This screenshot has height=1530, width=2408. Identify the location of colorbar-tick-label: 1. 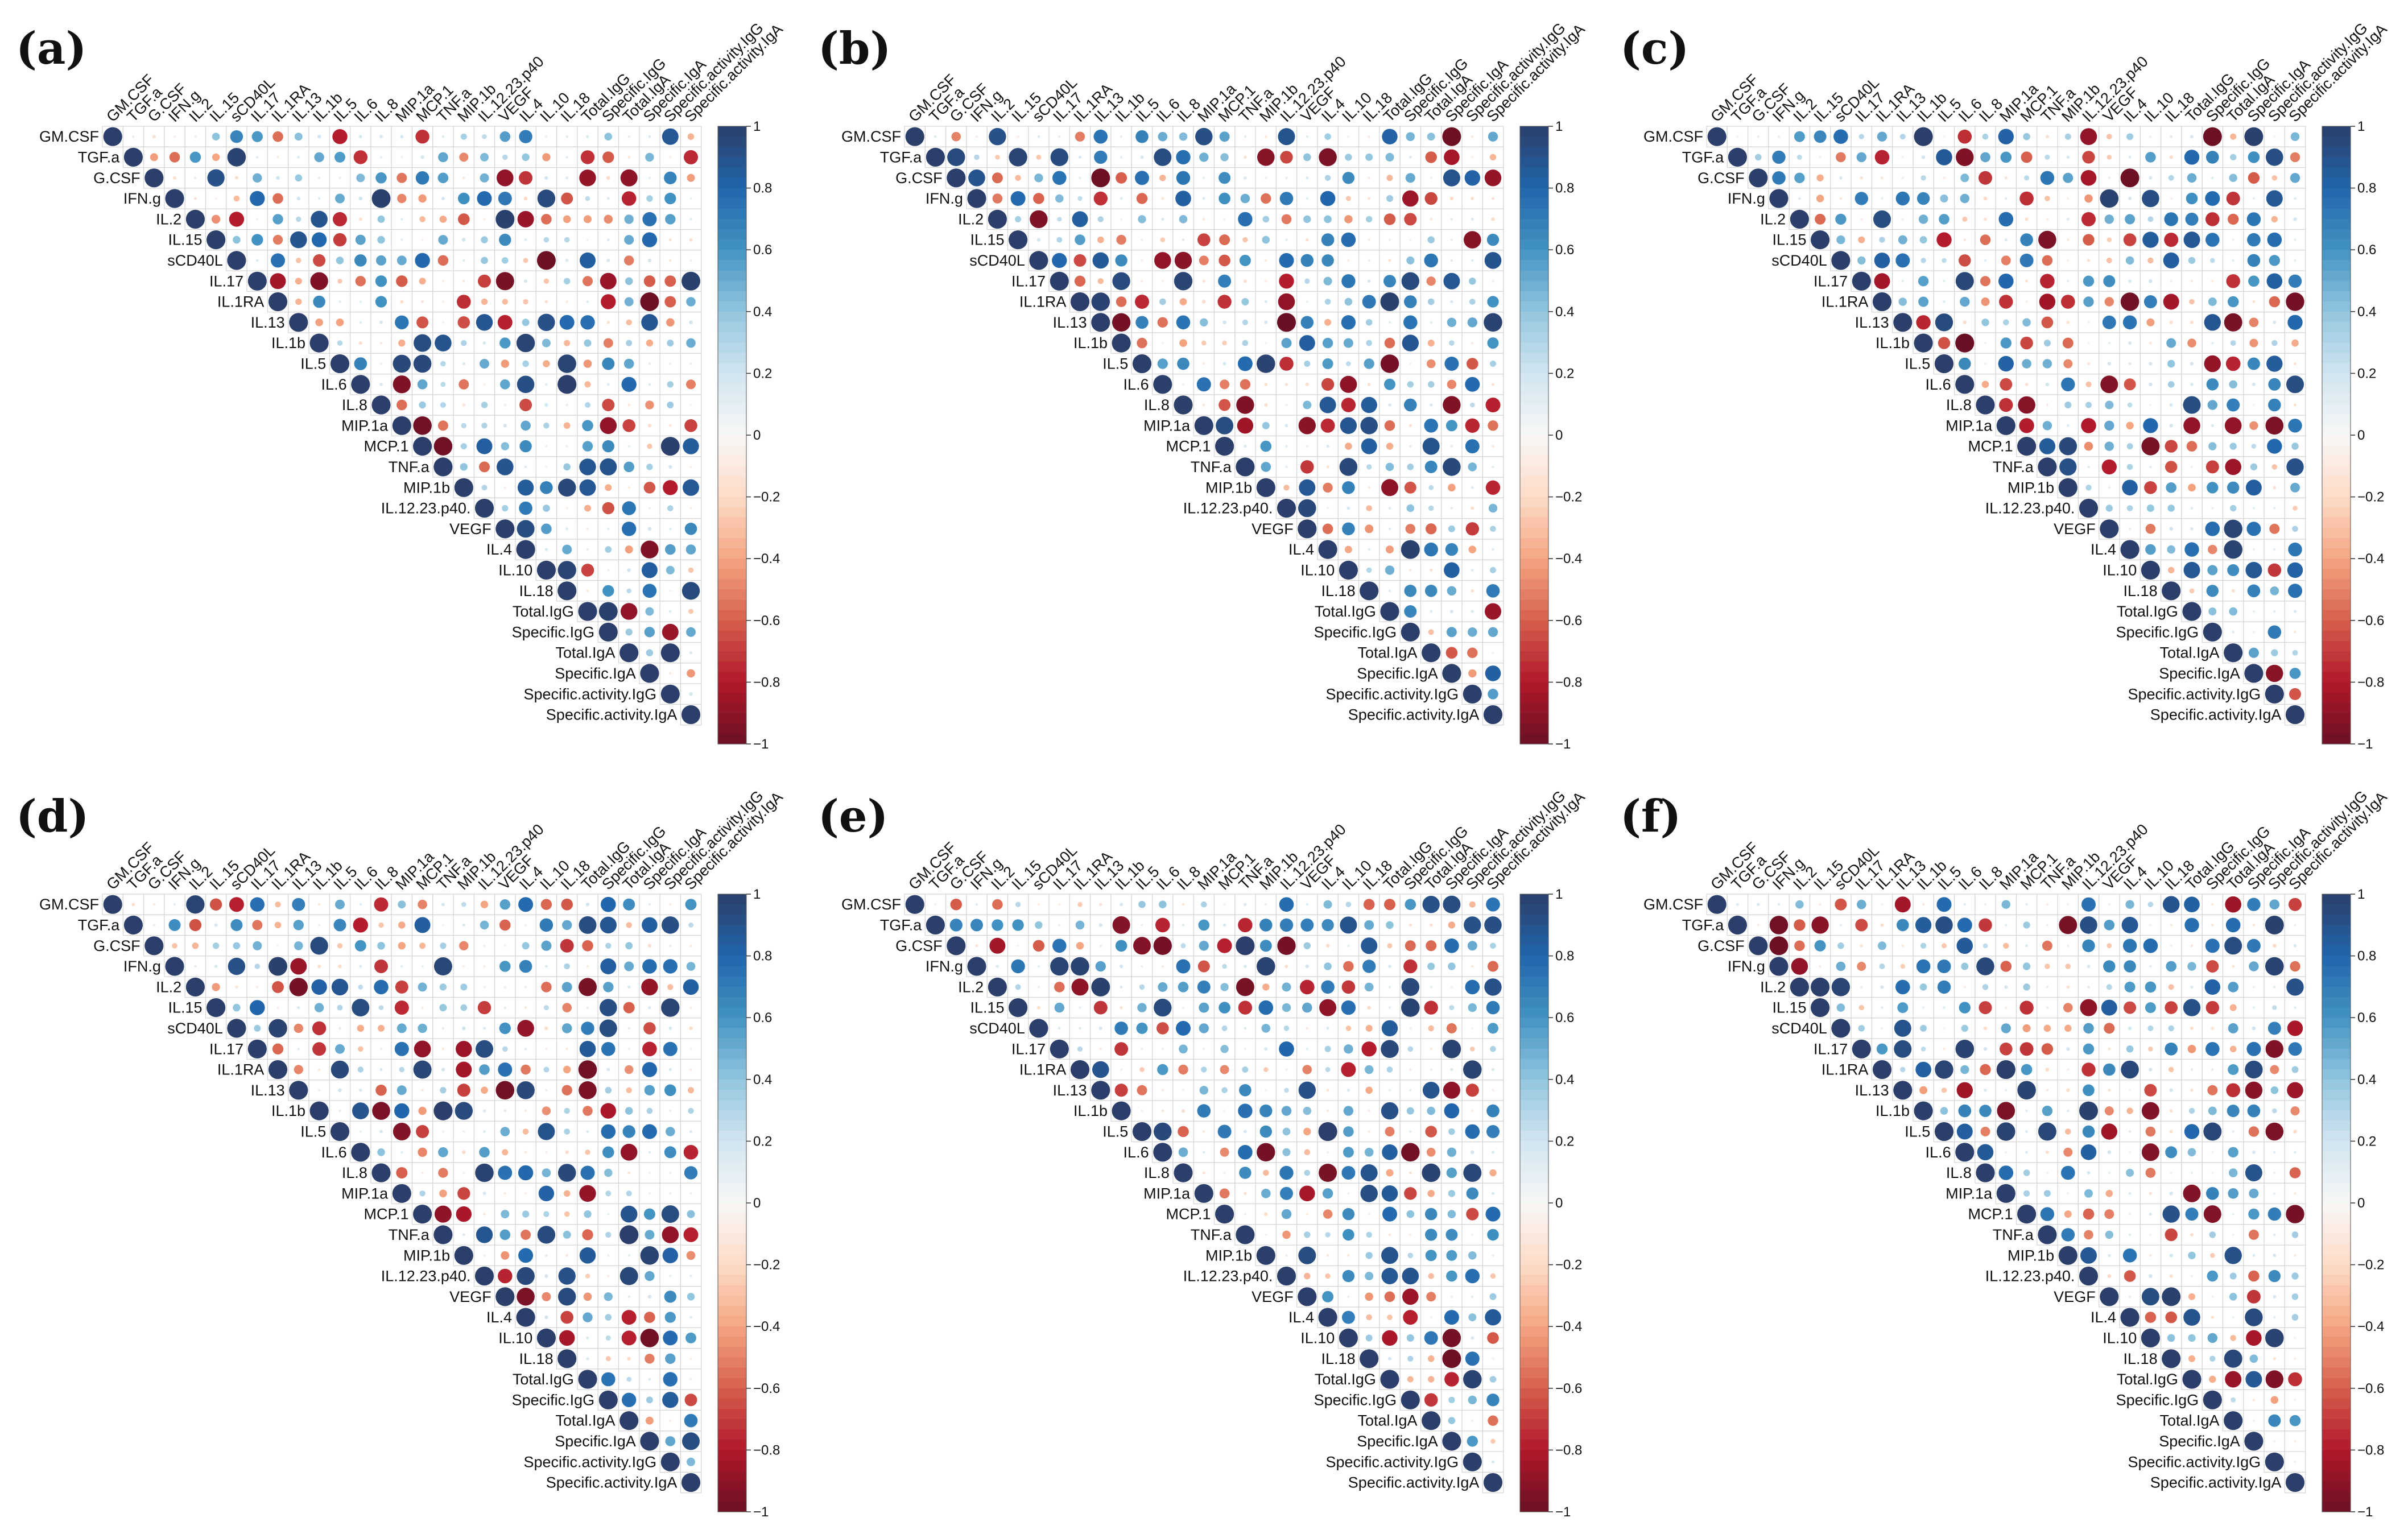
(757, 127).